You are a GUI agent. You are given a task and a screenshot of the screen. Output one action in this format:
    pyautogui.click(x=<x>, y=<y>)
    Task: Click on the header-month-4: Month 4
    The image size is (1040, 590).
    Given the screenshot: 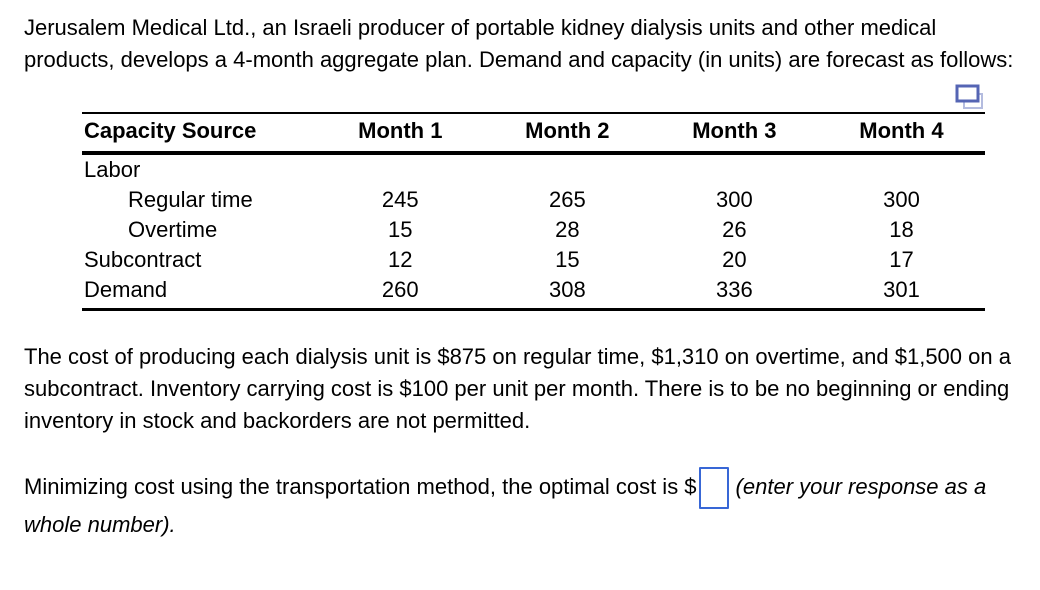 What is the action you would take?
    pyautogui.click(x=901, y=134)
    